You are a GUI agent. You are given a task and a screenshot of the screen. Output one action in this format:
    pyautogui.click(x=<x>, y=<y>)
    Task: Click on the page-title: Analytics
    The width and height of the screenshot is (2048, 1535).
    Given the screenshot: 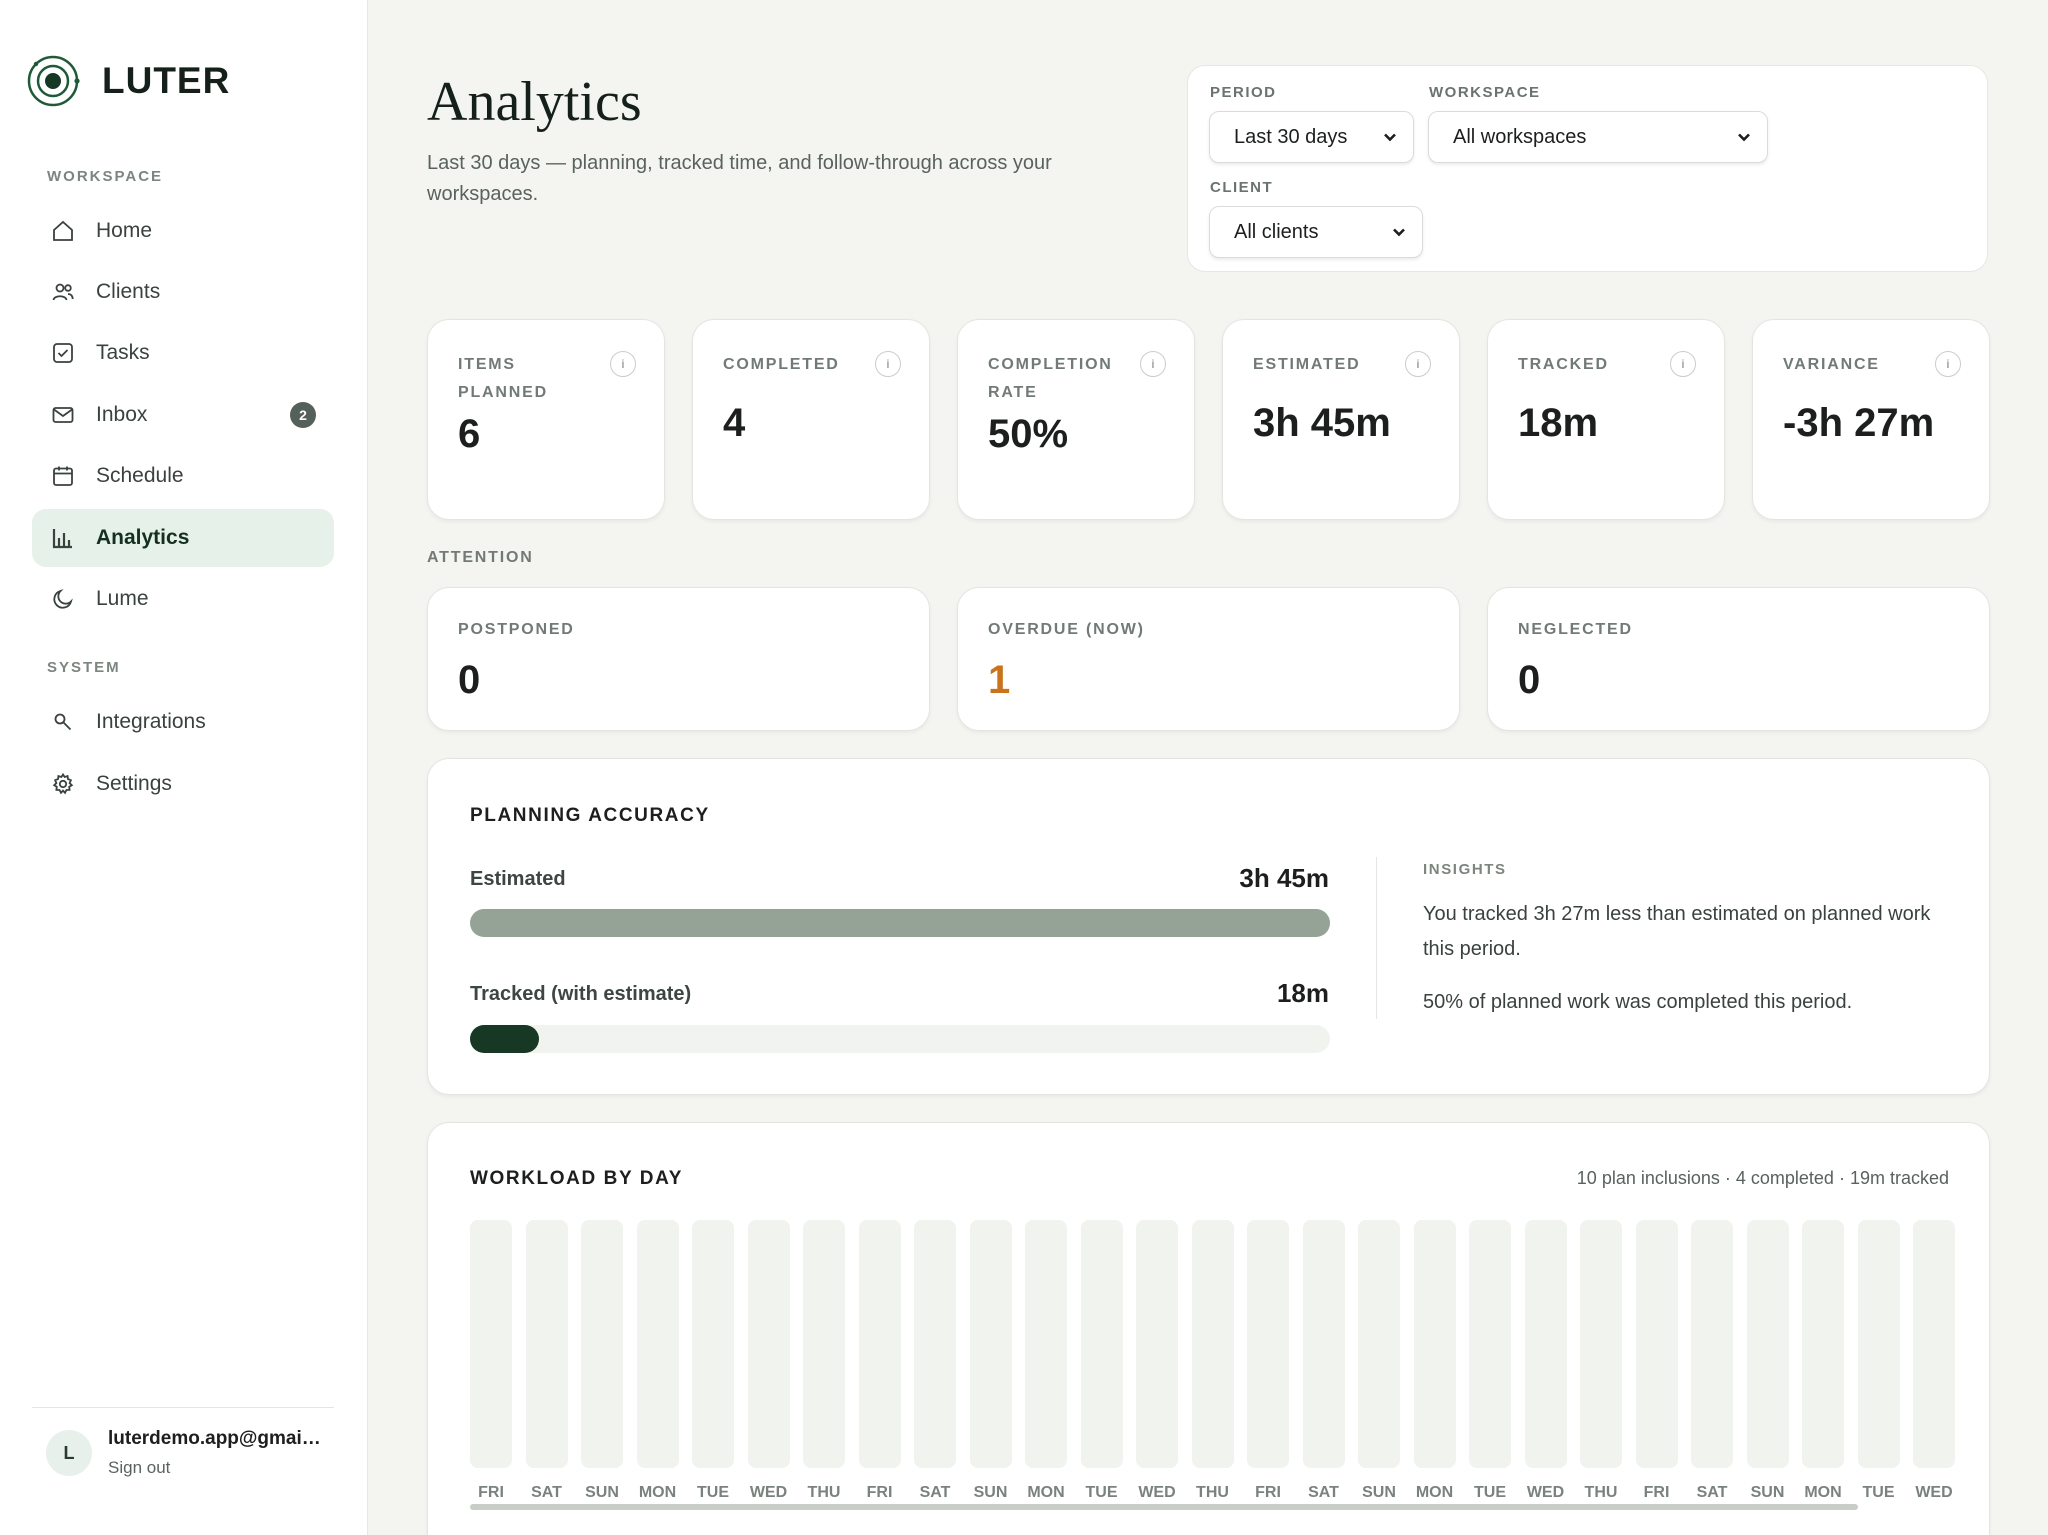 What is the action you would take?
    pyautogui.click(x=534, y=102)
    